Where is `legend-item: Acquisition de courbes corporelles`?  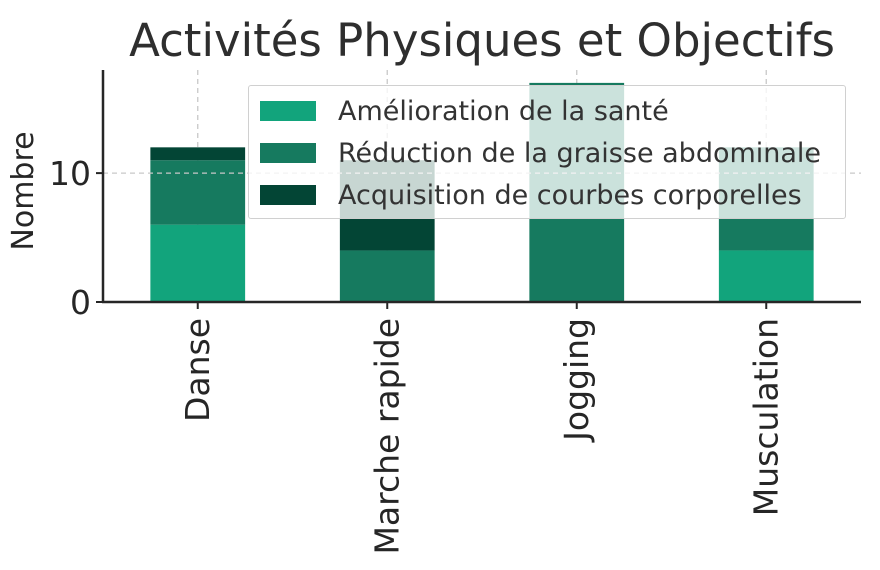 legend-item: Acquisition de courbes corporelles is located at coordinates (531, 195).